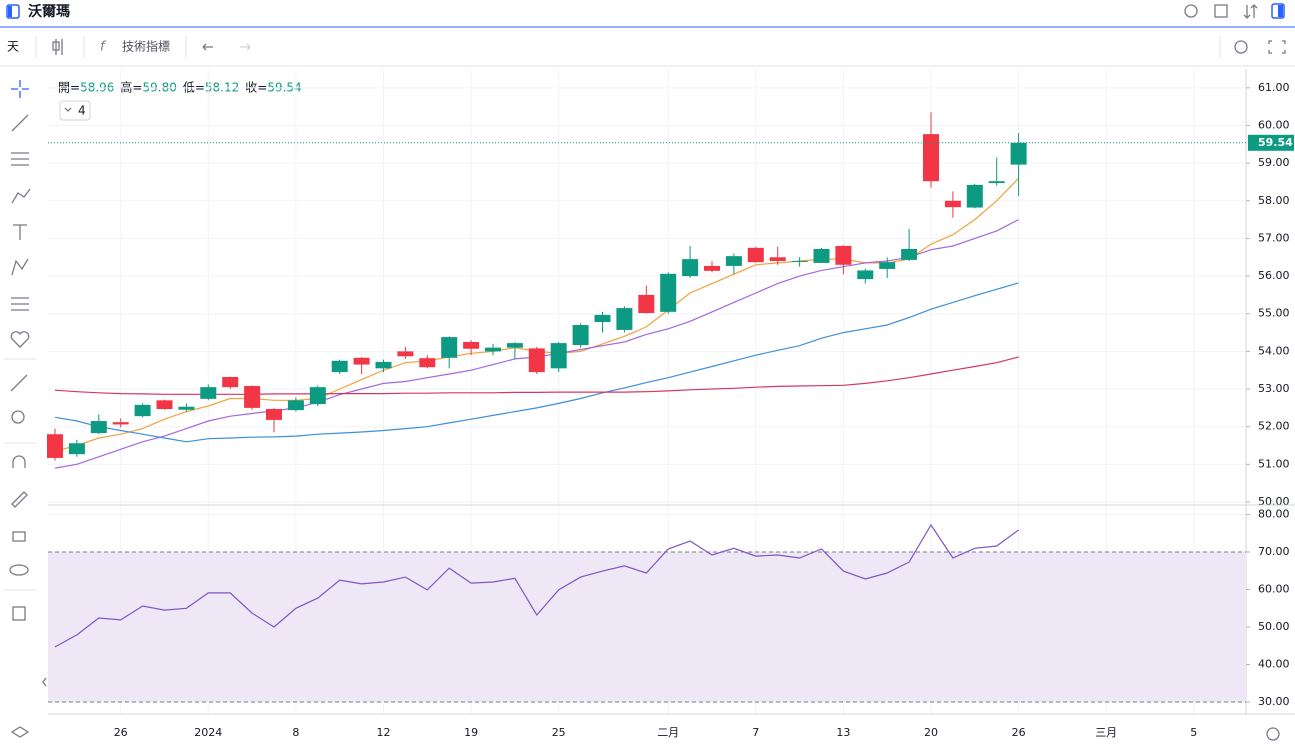  Describe the element at coordinates (19, 499) in the screenshot. I see `lock-drawing-tool` at that location.